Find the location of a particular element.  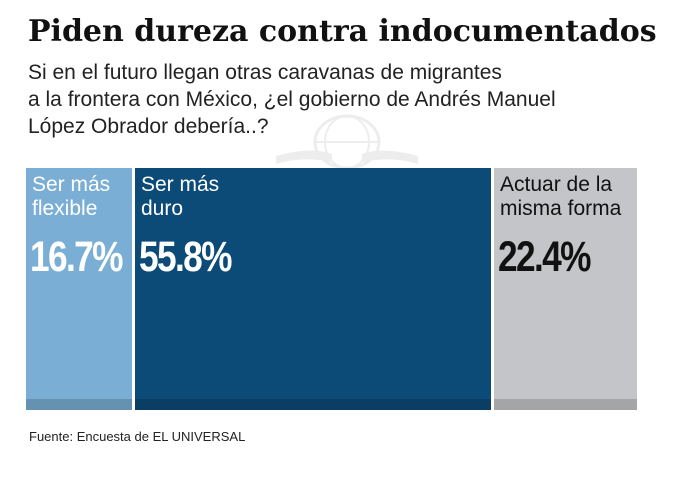

segment-value: 55.8% is located at coordinates (185, 257).